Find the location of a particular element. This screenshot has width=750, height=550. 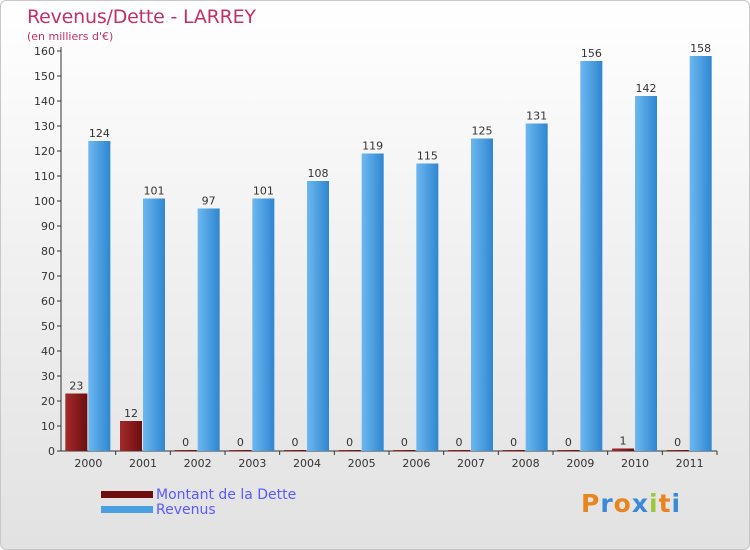

legend-label-revenue: Revenus is located at coordinates (186, 509).